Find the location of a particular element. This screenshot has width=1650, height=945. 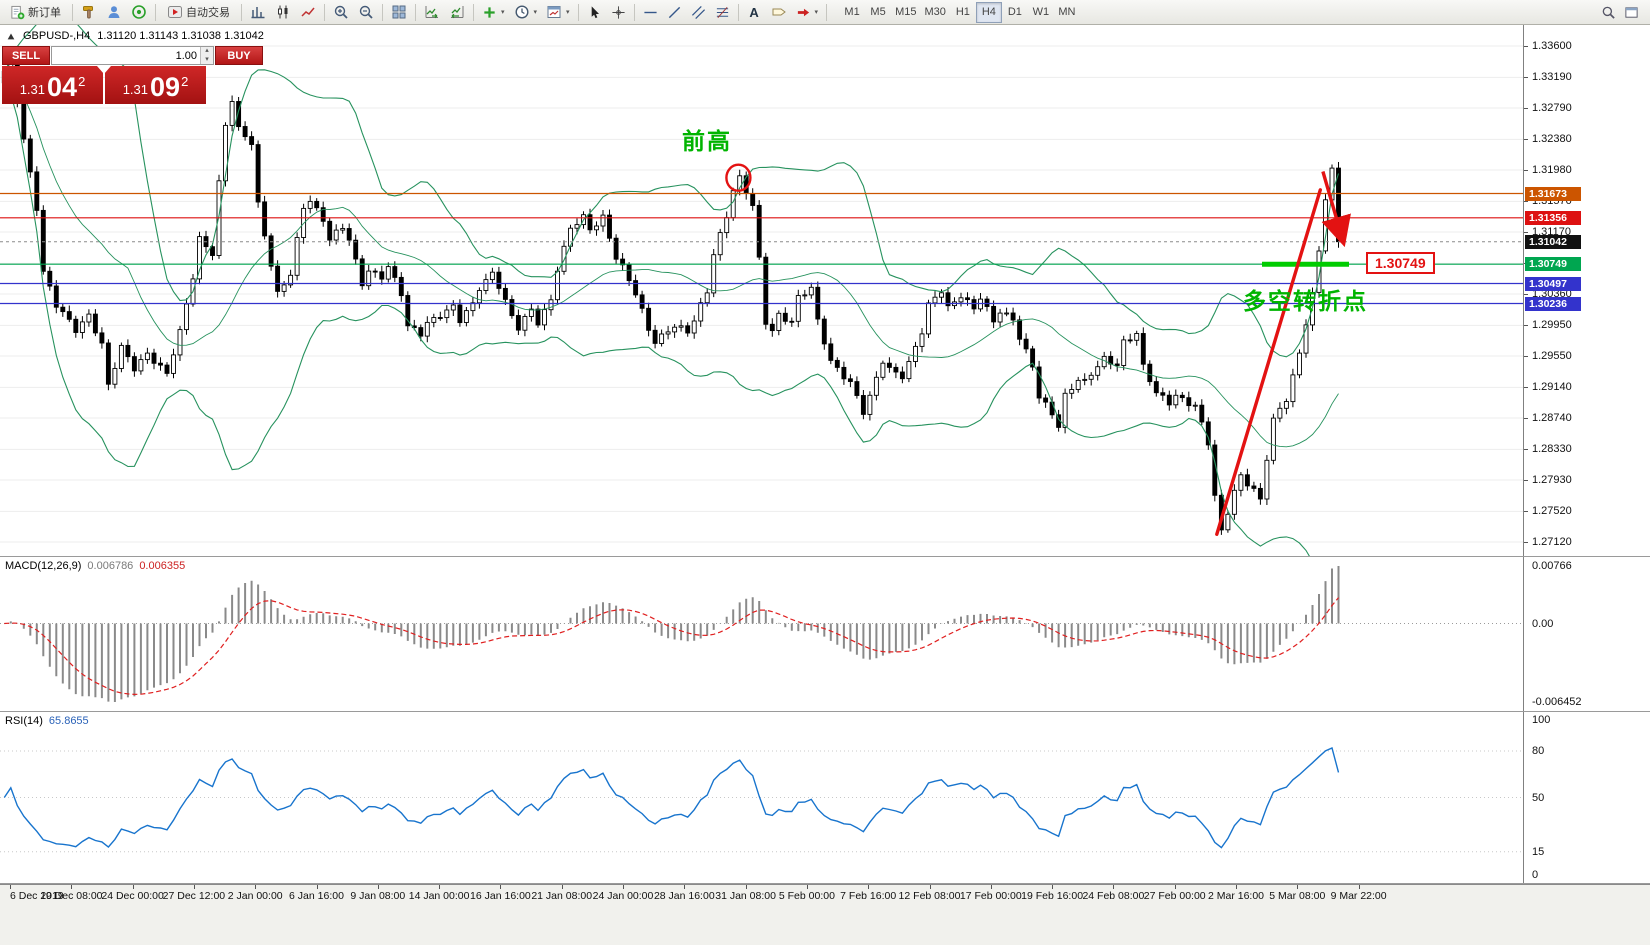

macd-axis-label: 0.00766 is located at coordinates (1552, 566).